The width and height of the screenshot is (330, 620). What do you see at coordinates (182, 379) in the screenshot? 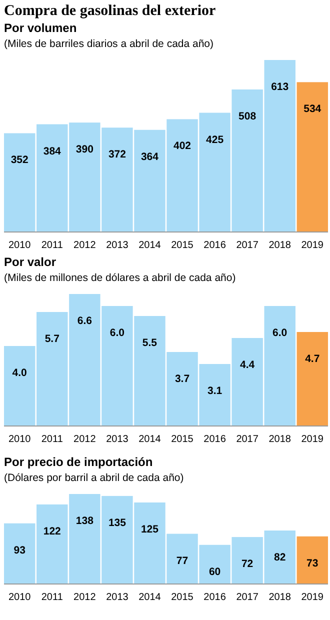
I see `data-label: 3.7` at bounding box center [182, 379].